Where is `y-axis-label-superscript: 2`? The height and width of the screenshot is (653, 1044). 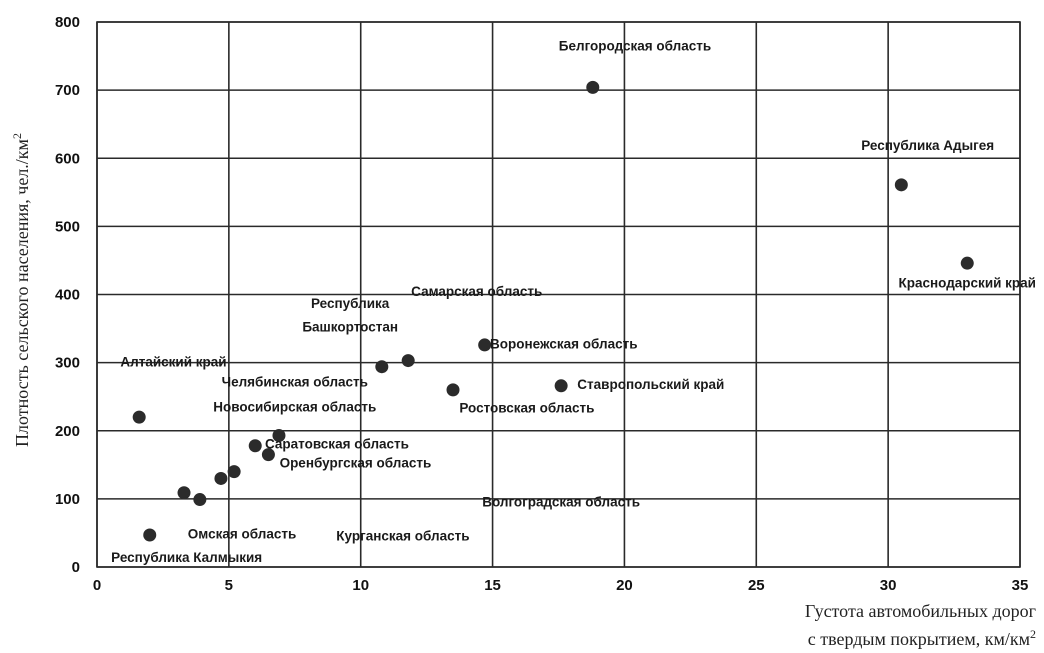
y-axis-label-superscript: 2 is located at coordinates (17, 136).